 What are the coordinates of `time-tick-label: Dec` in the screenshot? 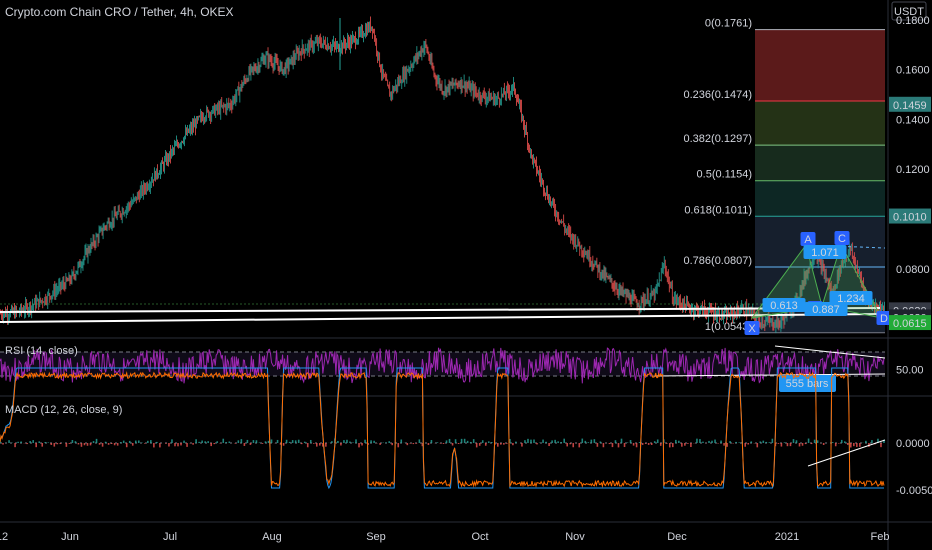 It's located at (677, 537).